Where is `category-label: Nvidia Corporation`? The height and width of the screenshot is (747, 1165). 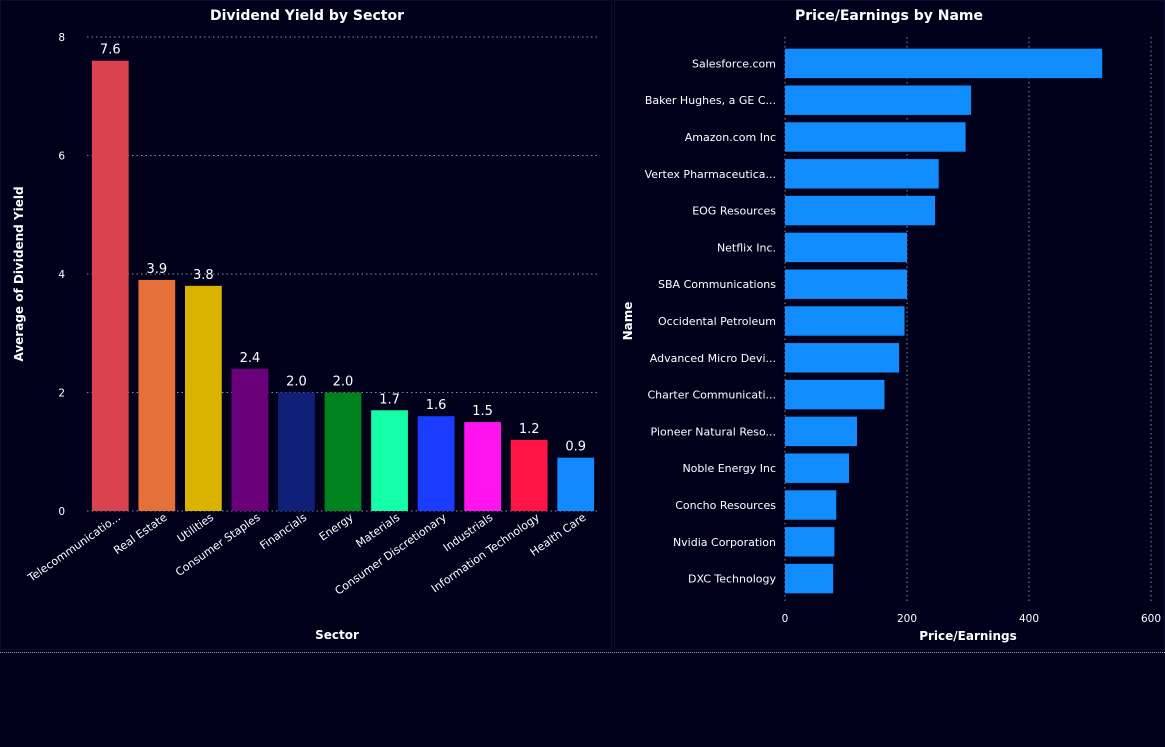 category-label: Nvidia Corporation is located at coordinates (724, 542).